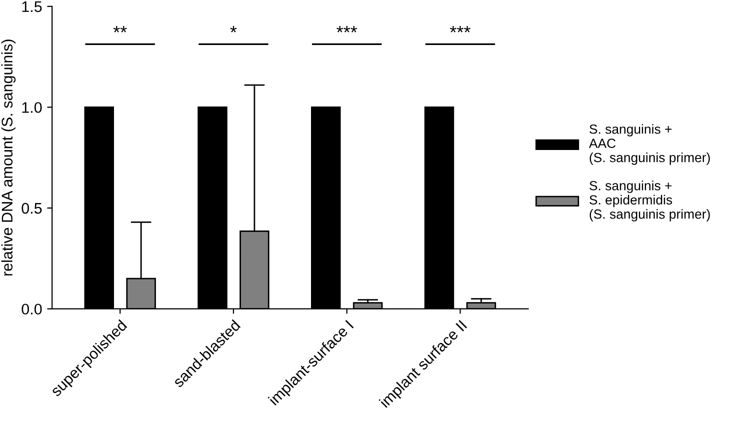 The image size is (744, 426). I want to click on legend-label: S. sanguinis + S. epidermidis (S. sanguinis primer), so click(650, 201).